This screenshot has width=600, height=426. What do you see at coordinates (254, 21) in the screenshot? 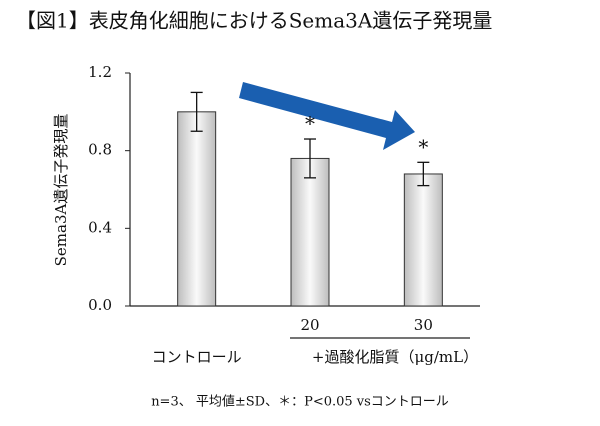
I see `chart-title: 【図1】表皮角化細胞におけるSema3A遺伝子発現量` at bounding box center [254, 21].